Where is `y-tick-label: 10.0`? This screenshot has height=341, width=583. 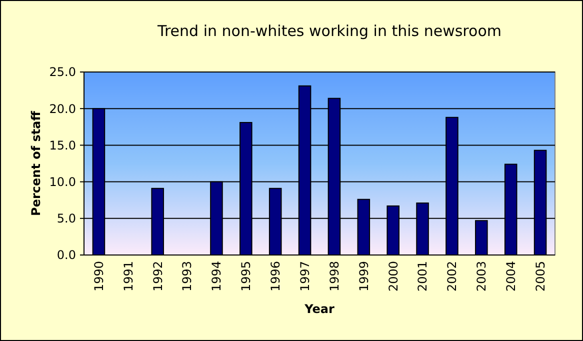 y-tick-label: 10.0 is located at coordinates (62, 182).